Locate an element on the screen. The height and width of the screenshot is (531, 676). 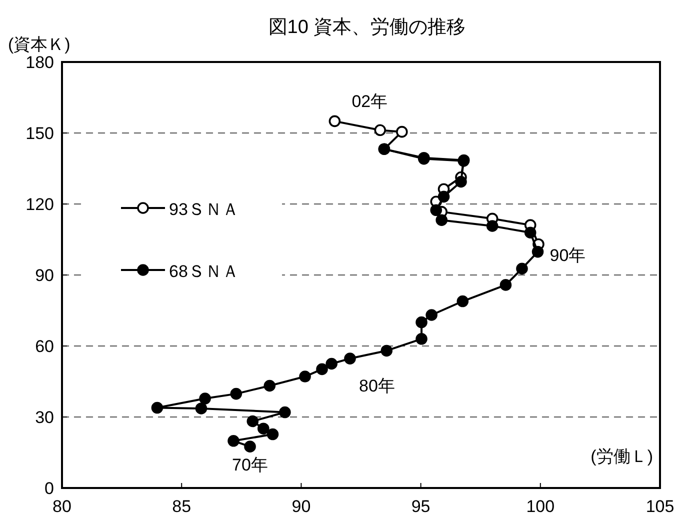
annotation: 02年 is located at coordinates (370, 102).